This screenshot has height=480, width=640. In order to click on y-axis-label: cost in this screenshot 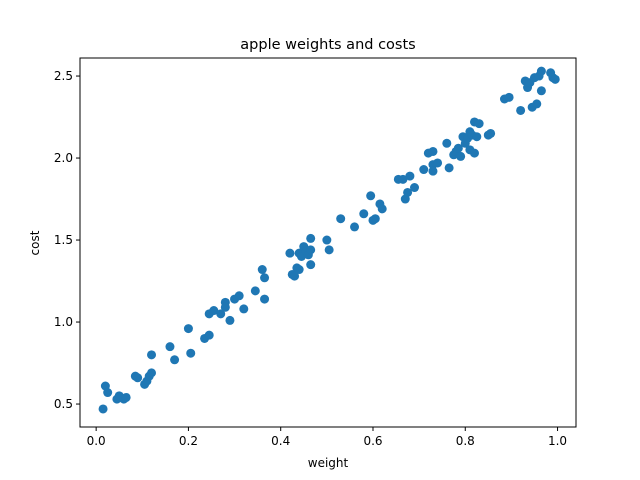, I will do `click(35, 242)`.